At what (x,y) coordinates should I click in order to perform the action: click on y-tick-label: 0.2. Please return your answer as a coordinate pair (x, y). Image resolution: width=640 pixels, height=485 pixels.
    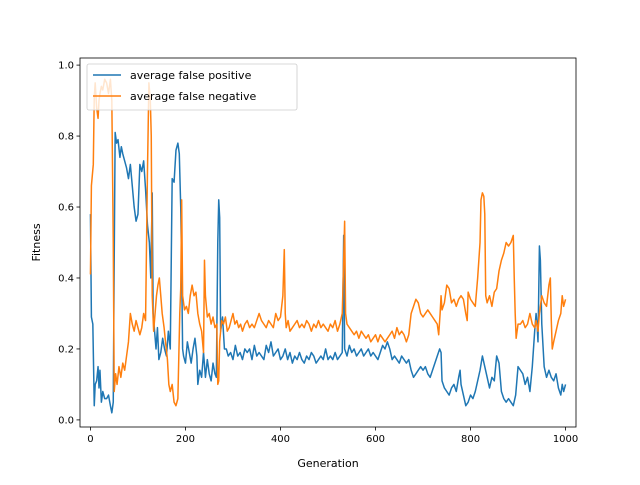
    Looking at the image, I should click on (66, 349).